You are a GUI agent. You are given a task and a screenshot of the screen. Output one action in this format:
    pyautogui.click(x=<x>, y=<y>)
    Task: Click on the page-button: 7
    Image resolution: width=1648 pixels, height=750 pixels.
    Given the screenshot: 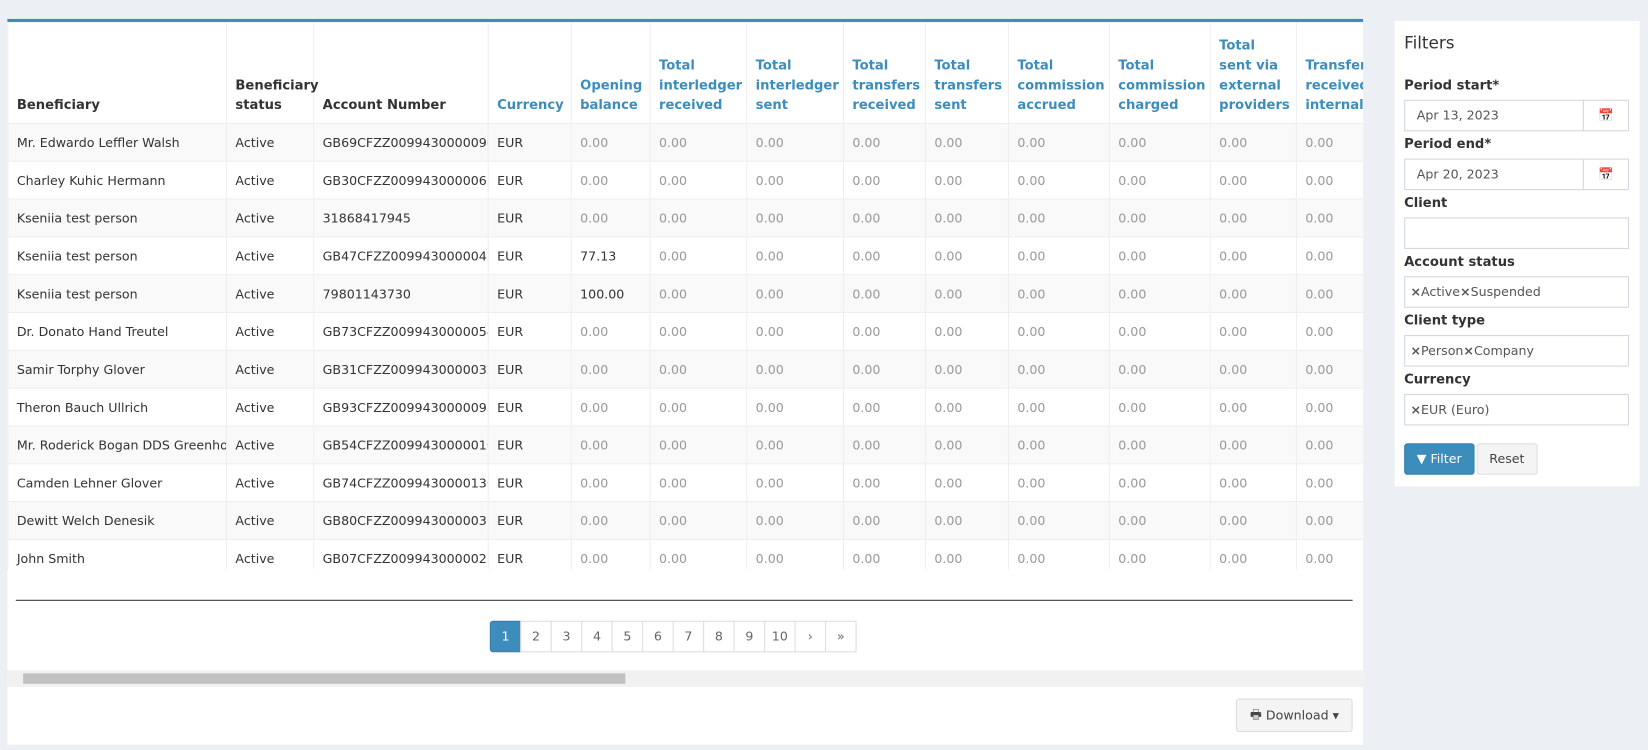 What is the action you would take?
    pyautogui.click(x=689, y=637)
    